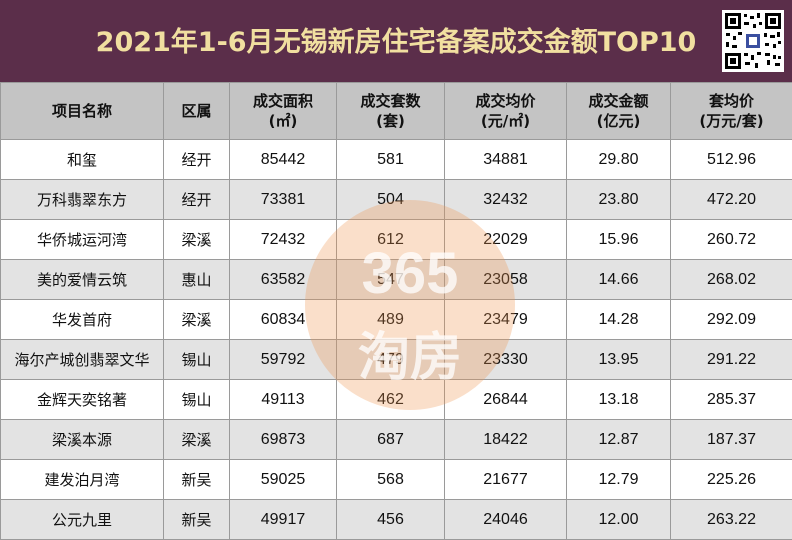 Image resolution: width=792 pixels, height=540 pixels. Describe the element at coordinates (283, 160) in the screenshot. I see `cell-area: 85442` at that location.